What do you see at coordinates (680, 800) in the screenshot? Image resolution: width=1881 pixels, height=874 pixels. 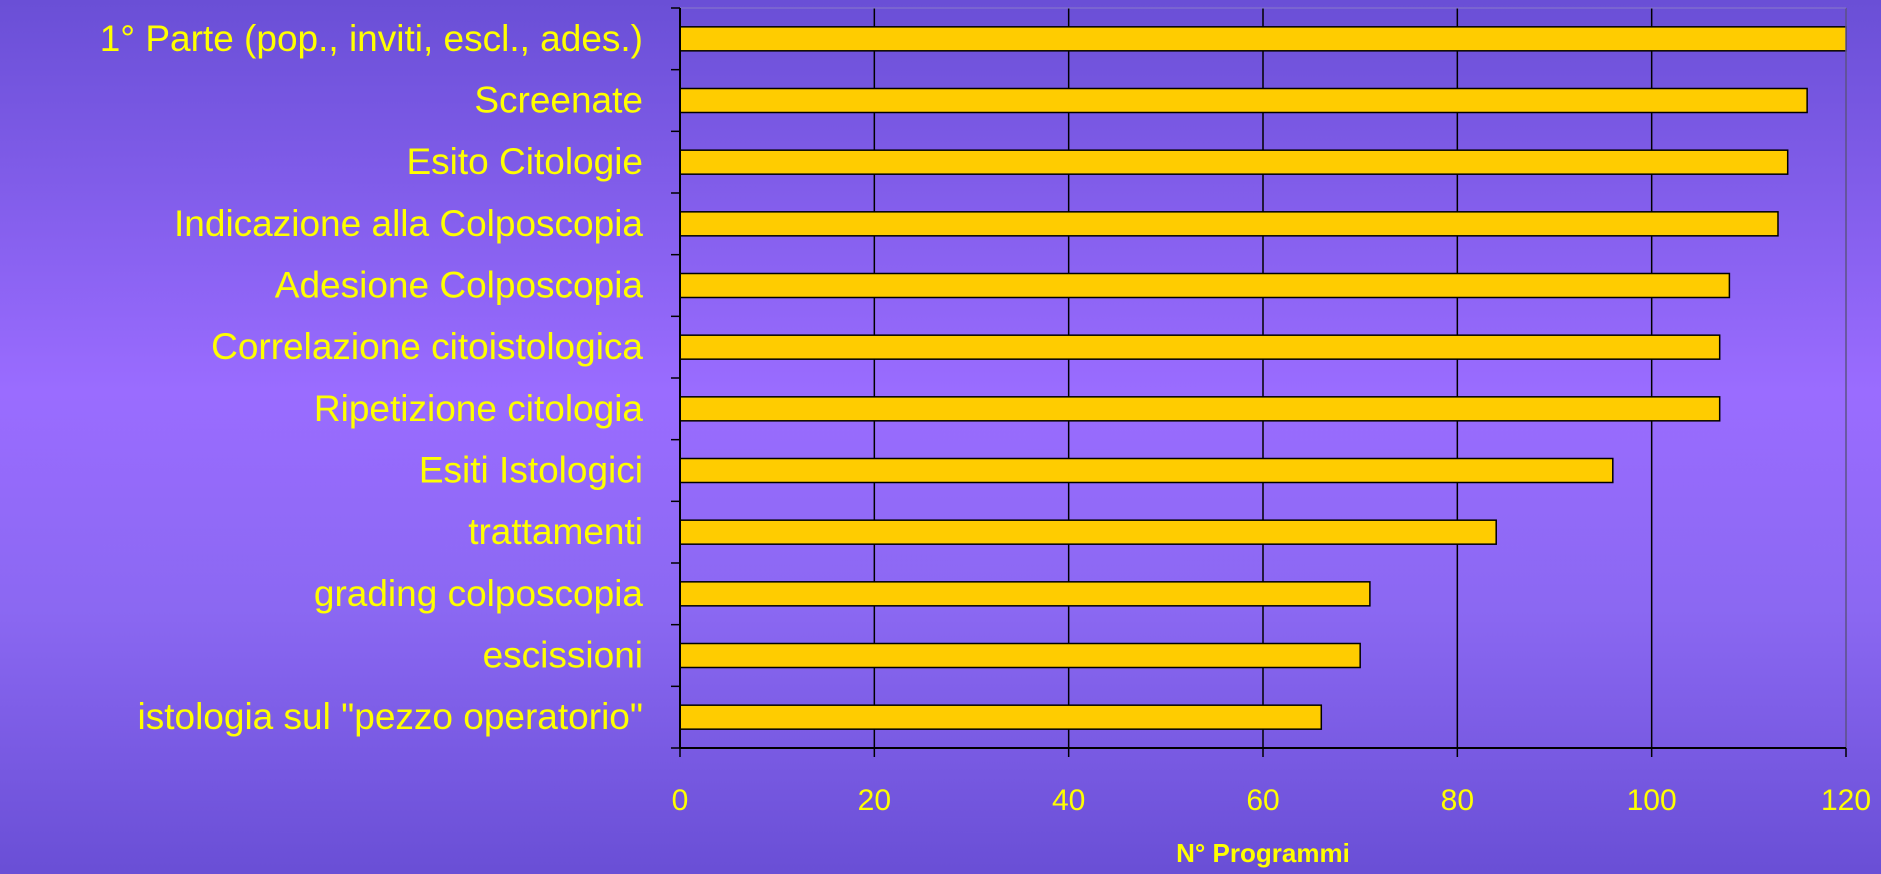 I see `x-tick-label: 0` at bounding box center [680, 800].